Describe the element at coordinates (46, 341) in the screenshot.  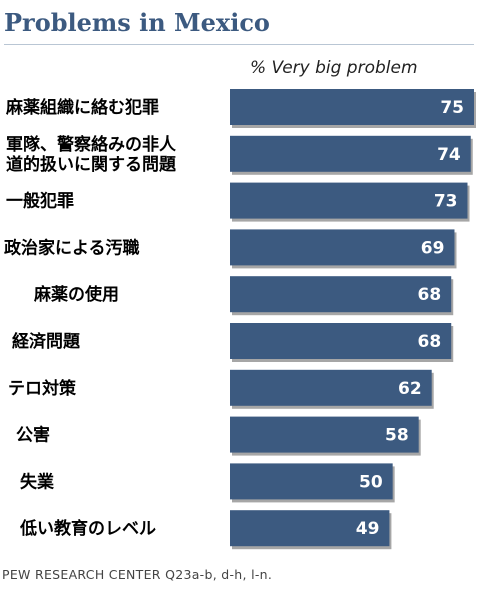
I see `category-label: 経済問題` at that location.